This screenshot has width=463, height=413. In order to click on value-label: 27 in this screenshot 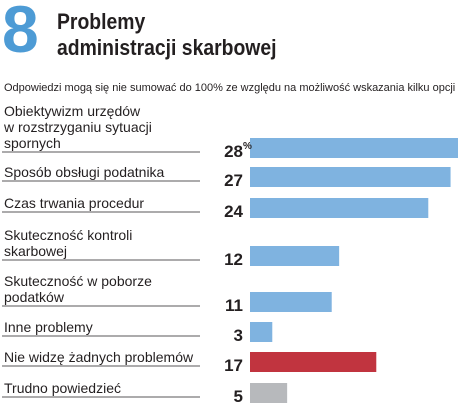, I will do `click(233, 180)`.